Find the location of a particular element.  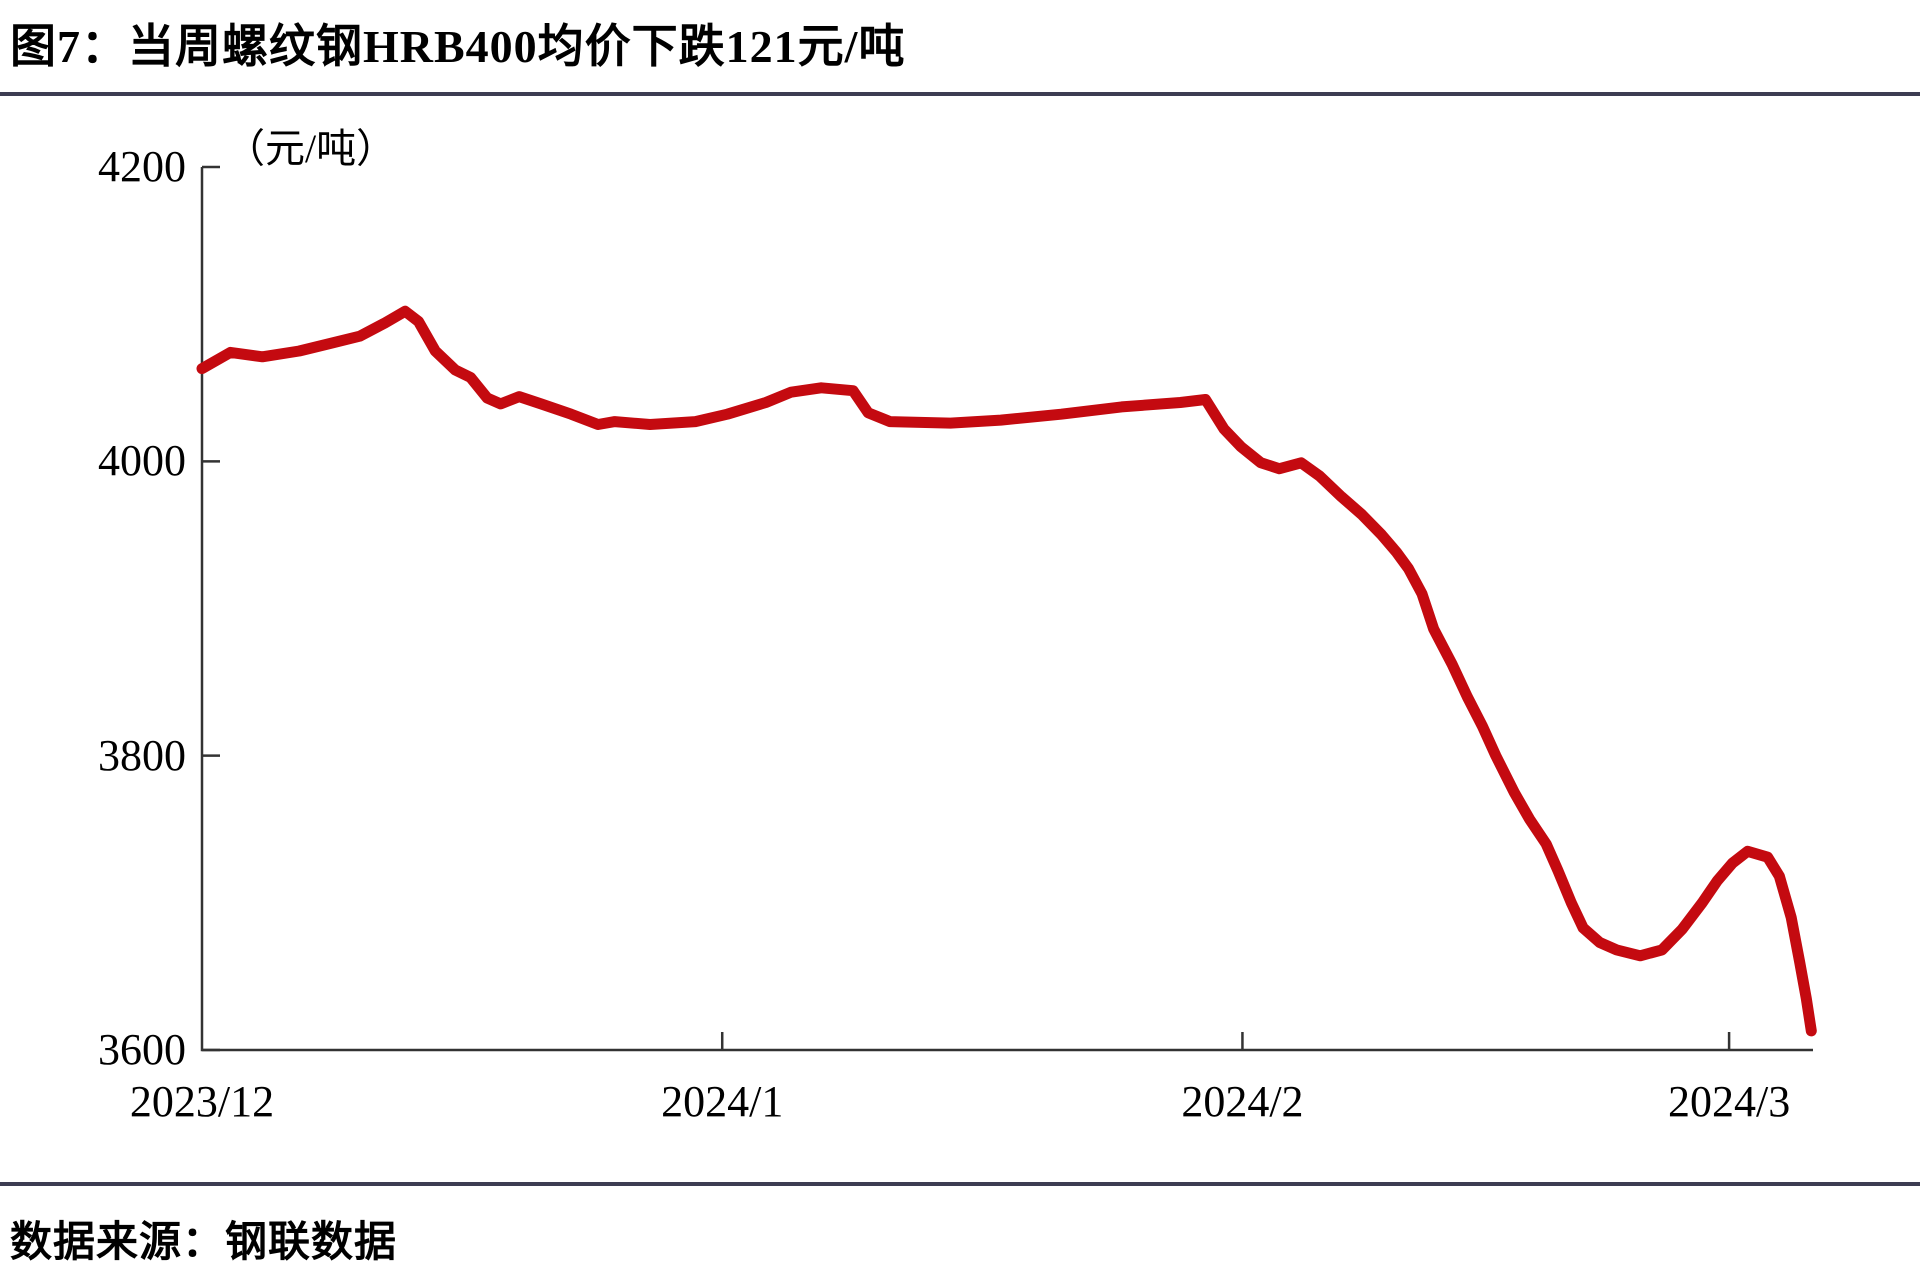

x-tick-label: 2024/1 is located at coordinates (722, 1101).